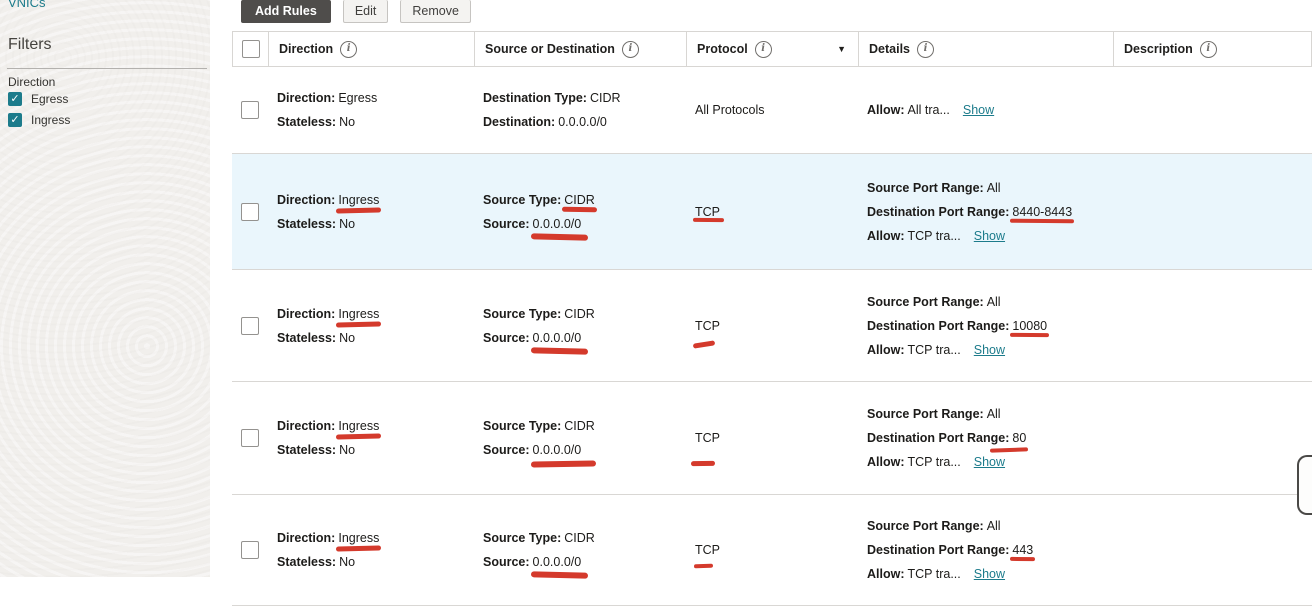  Describe the element at coordinates (286, 11) in the screenshot. I see `add-rules-button: Add Rules` at that location.